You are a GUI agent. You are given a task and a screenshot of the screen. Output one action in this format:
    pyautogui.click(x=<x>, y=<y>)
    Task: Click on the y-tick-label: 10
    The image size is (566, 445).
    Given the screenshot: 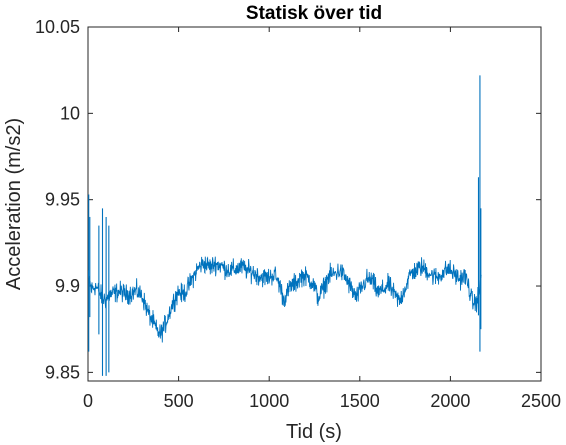 What is the action you would take?
    pyautogui.click(x=70, y=113)
    